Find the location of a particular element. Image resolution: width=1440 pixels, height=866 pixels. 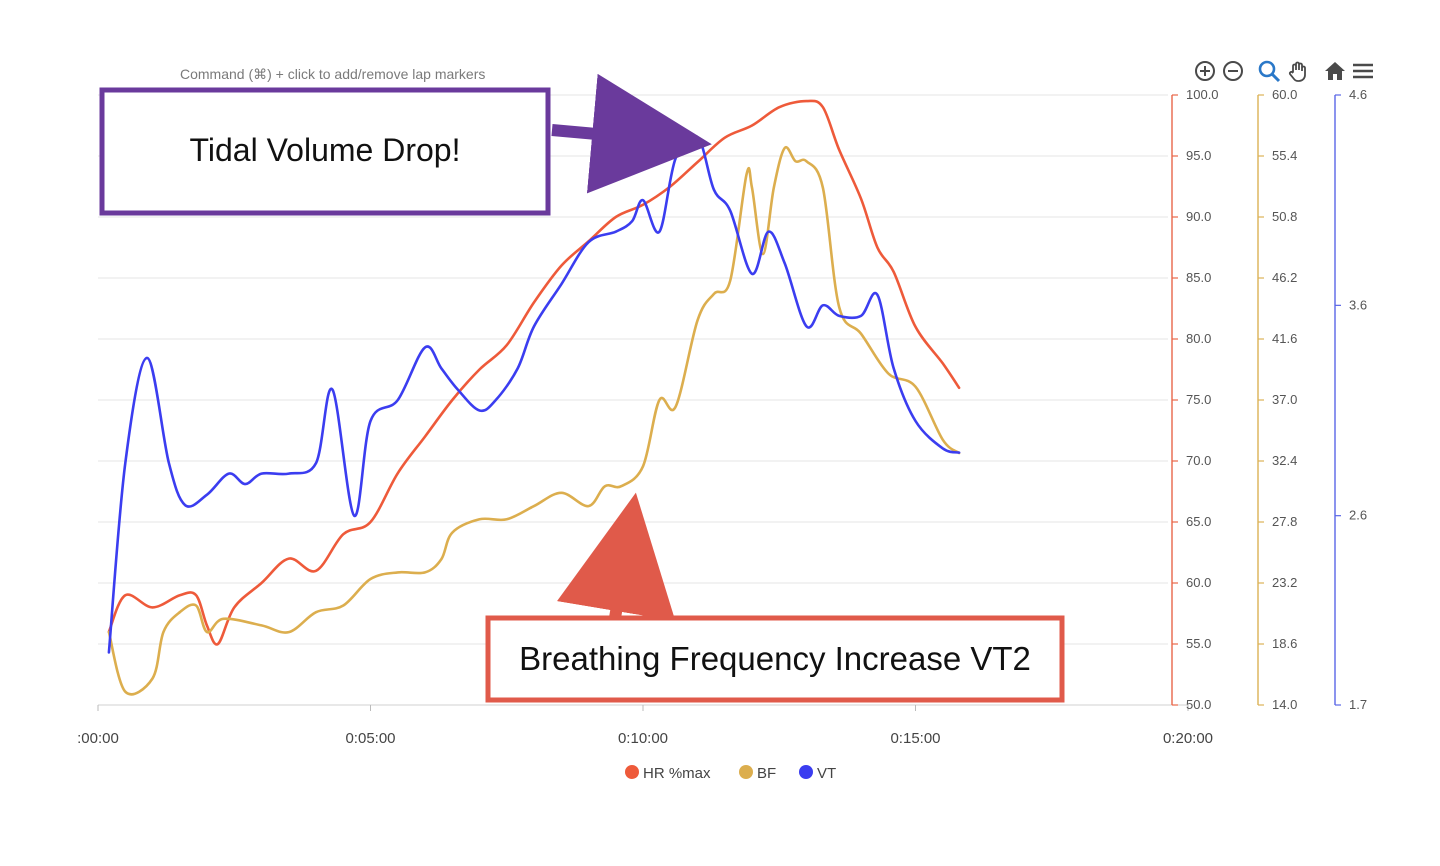

zoom-out-icon is located at coordinates (1233, 71).